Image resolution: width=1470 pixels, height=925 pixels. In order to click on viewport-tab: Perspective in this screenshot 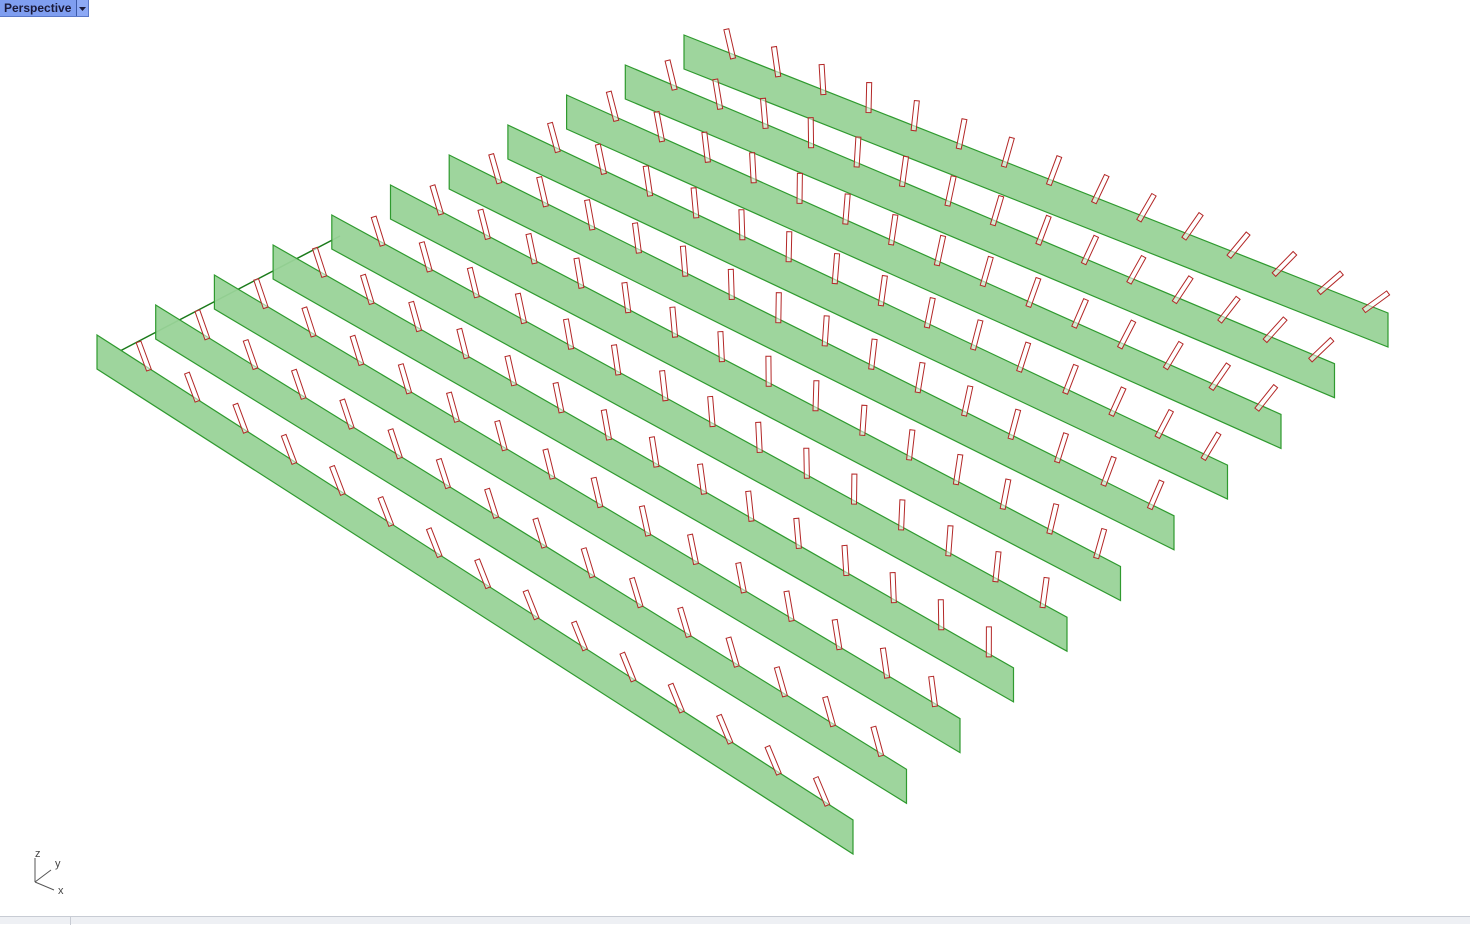, I will do `click(45, 8)`.